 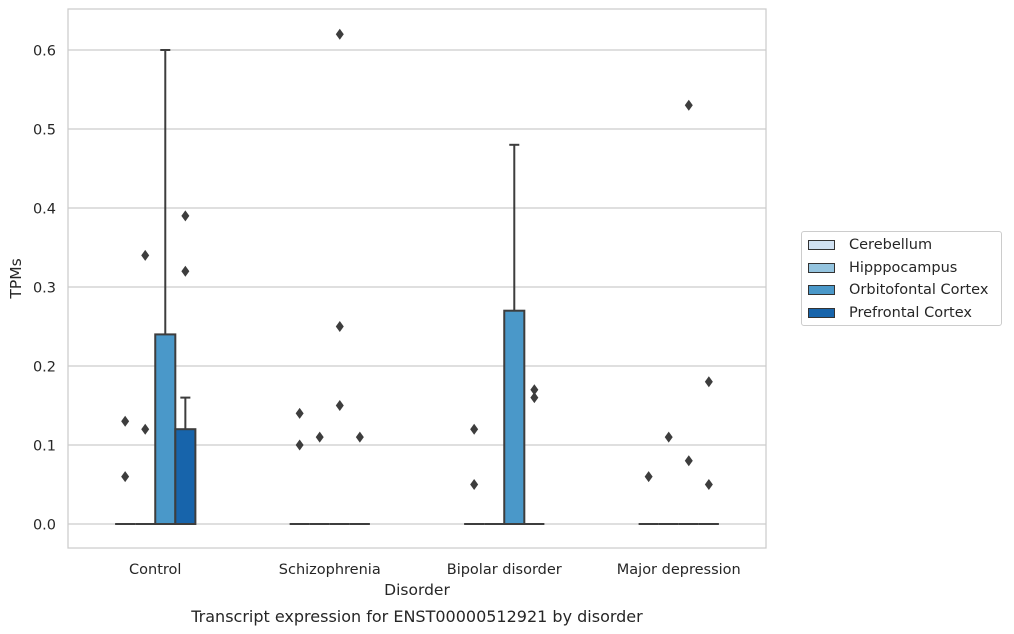 I want to click on legend-item: Prefrontal Cortex, so click(x=890, y=313).